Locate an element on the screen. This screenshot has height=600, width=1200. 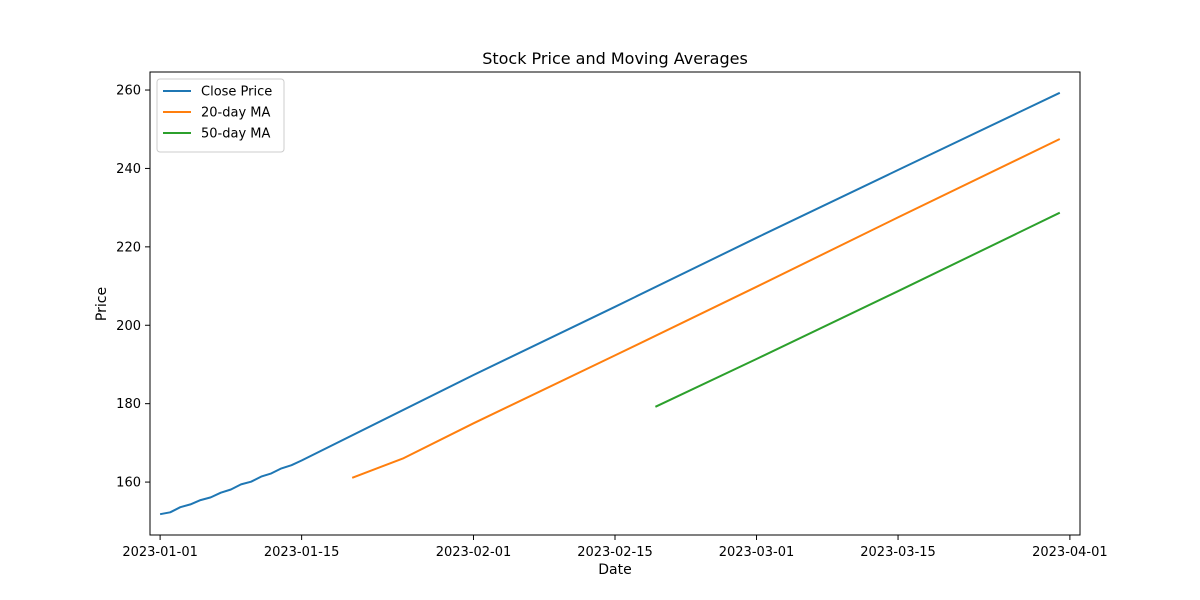
y-tick-label: 220 is located at coordinates (128, 247).